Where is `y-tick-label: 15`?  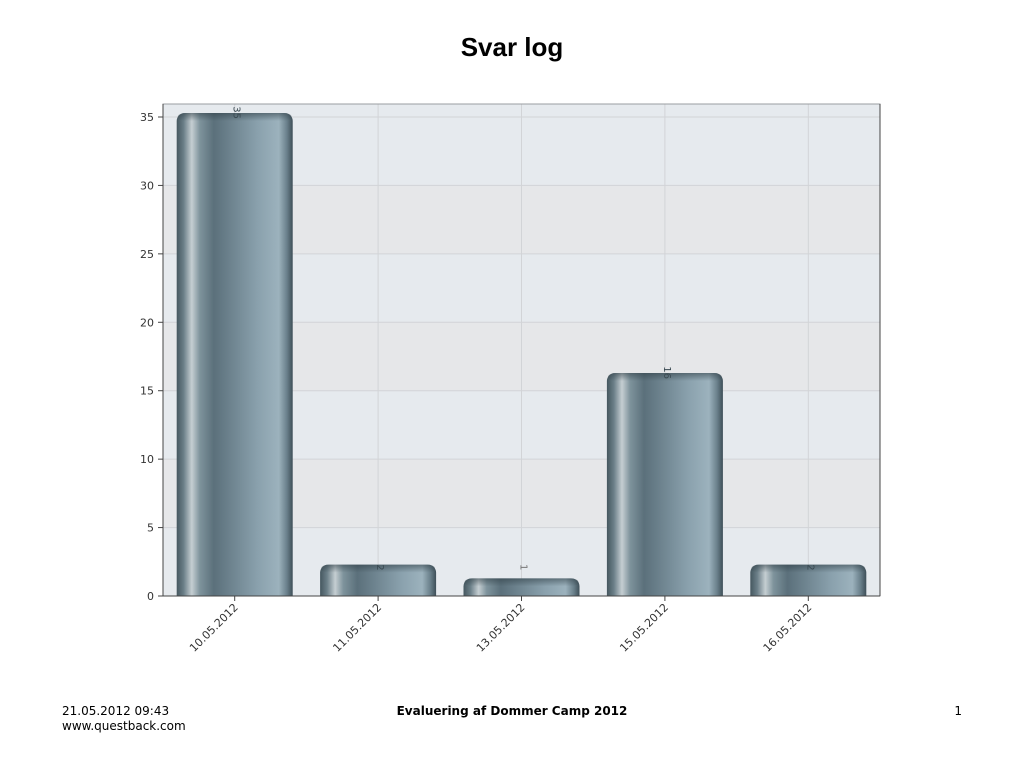 y-tick-label: 15 is located at coordinates (147, 391).